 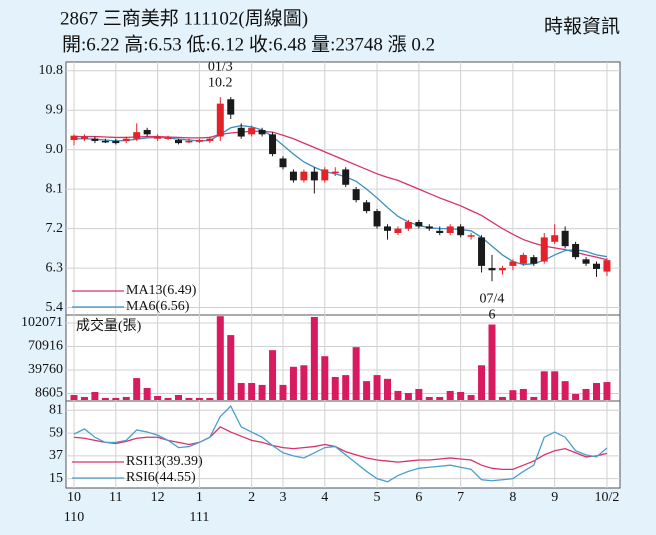 I want to click on annotation-date: 01/3, so click(x=220, y=66).